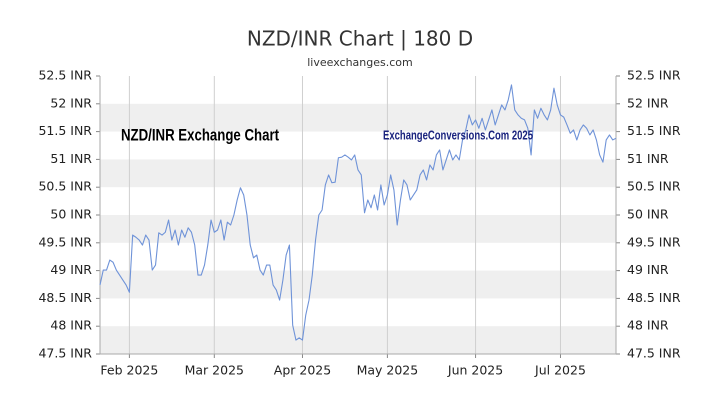  I want to click on y-tick-label-right: 50 INR, so click(648, 214).